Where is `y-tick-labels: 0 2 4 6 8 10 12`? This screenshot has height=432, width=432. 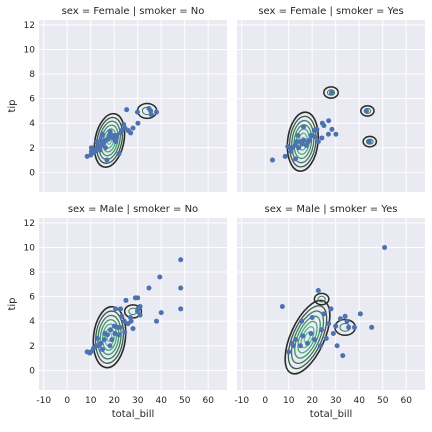 y-tick-labels: 0 2 4 6 8 10 12 is located at coordinates (30, 297).